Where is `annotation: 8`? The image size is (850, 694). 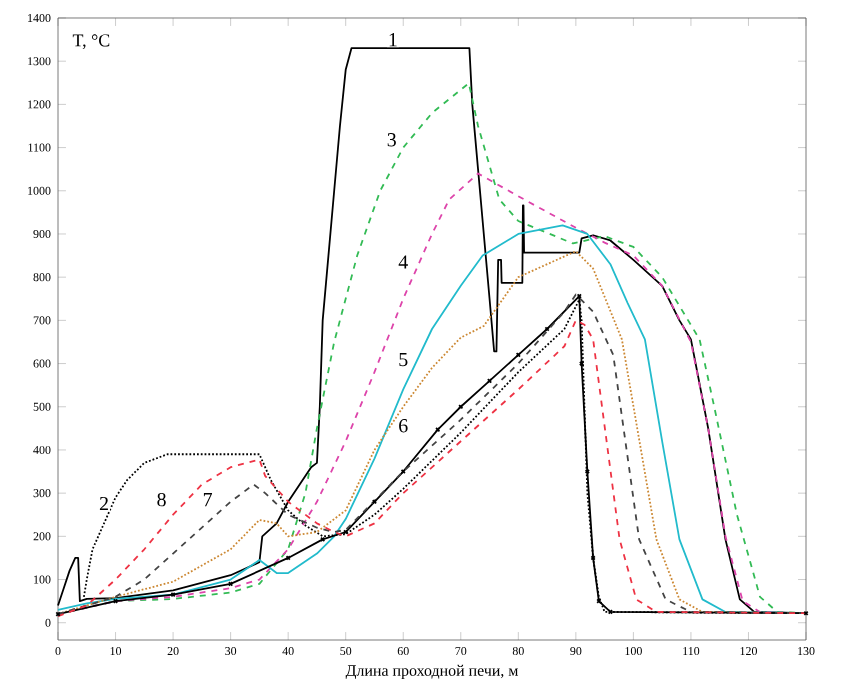 annotation: 8 is located at coordinates (161, 499).